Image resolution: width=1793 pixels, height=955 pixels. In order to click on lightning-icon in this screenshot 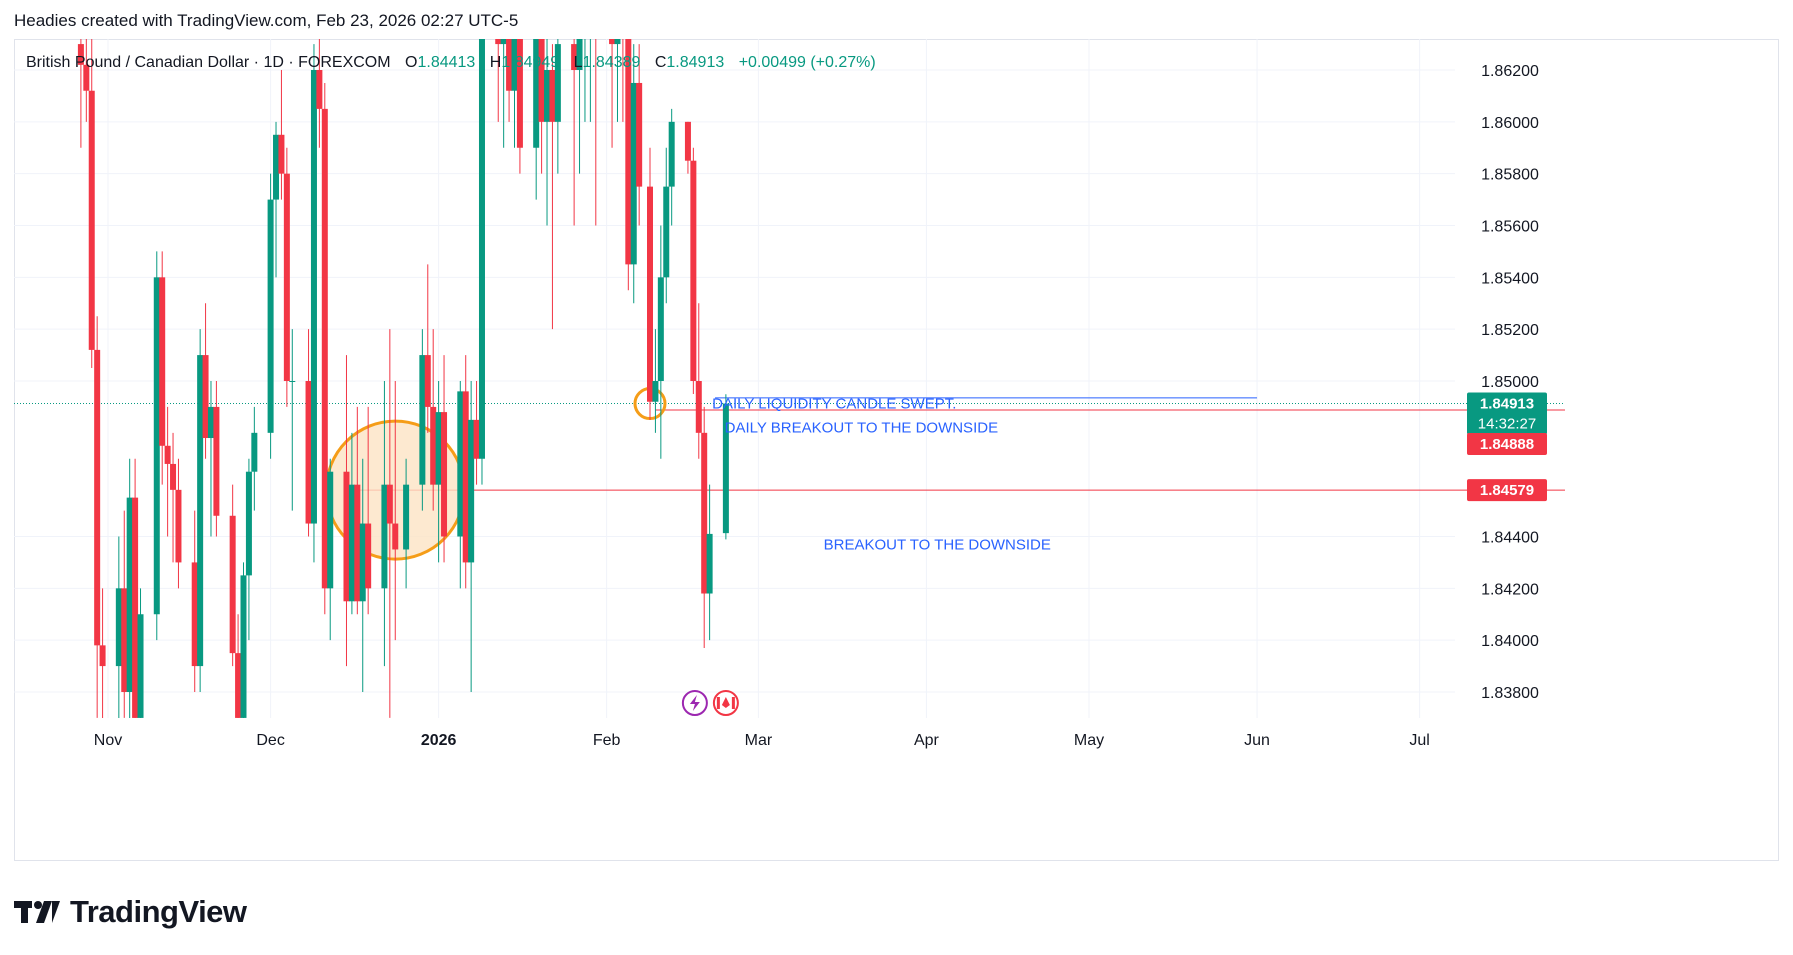, I will do `click(694, 703)`.